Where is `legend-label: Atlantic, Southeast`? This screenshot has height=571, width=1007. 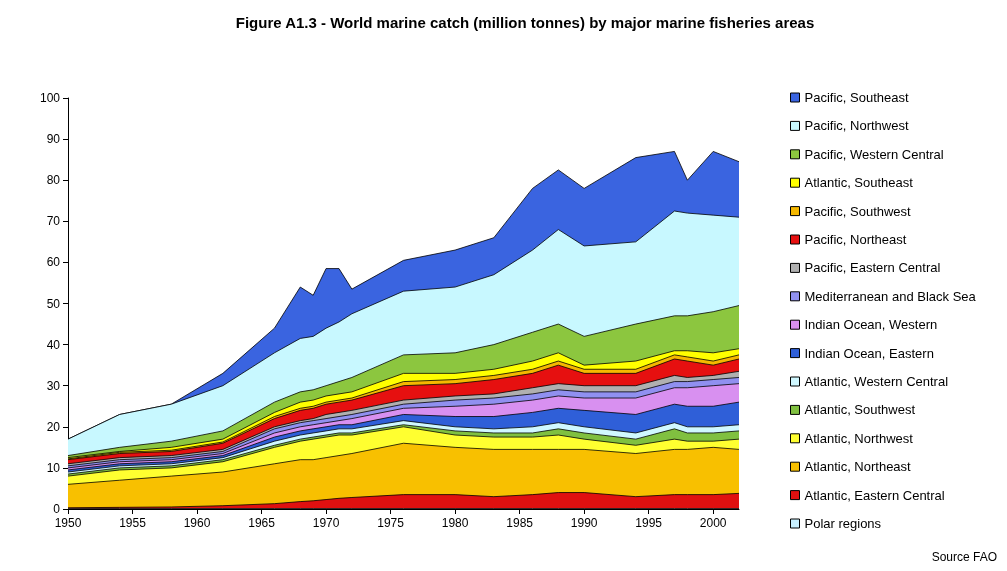 legend-label: Atlantic, Southeast is located at coordinates (859, 183).